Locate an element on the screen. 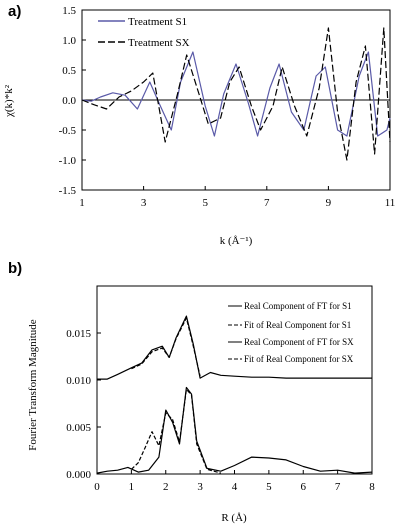  panel-b-ytick-label: 0.000 is located at coordinates (78, 475).